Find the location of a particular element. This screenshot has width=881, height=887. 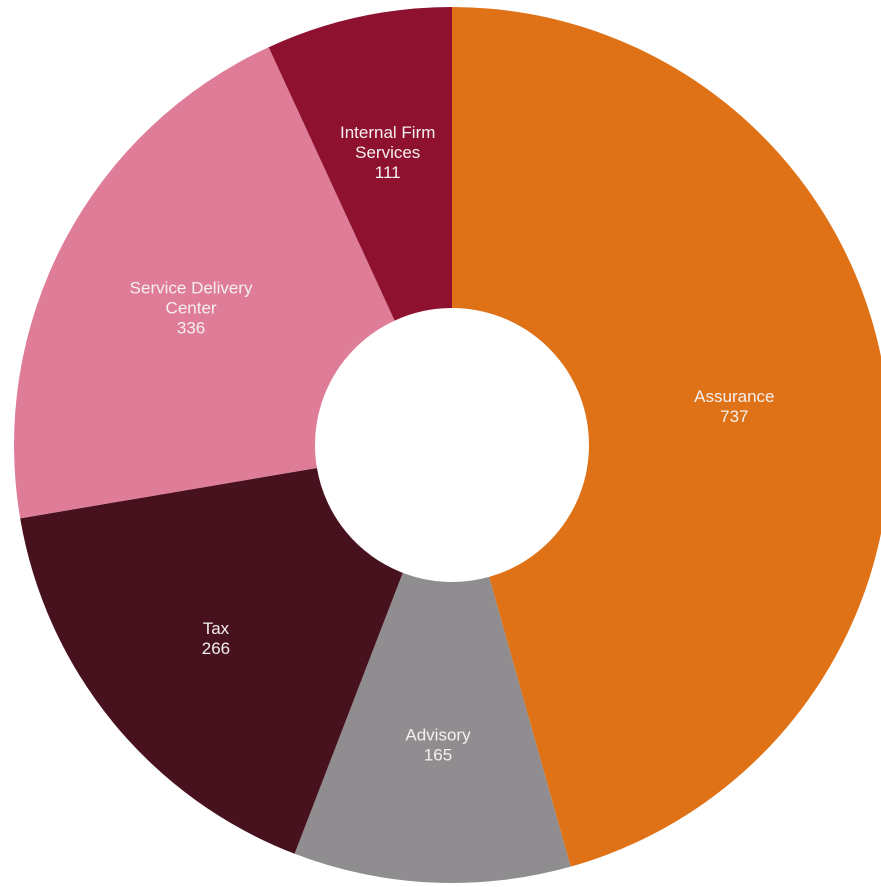

slice-value-tax: 266 is located at coordinates (216, 648).